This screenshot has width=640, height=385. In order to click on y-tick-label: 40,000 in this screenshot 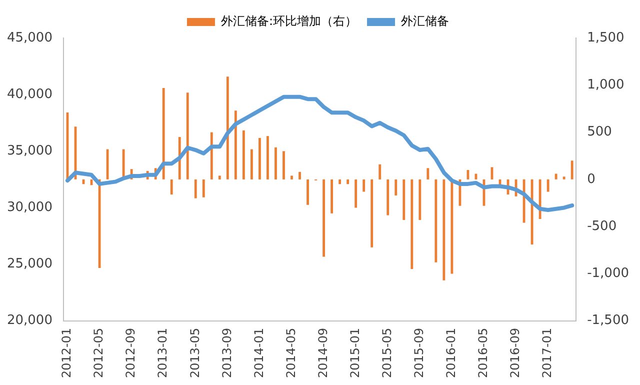, I will do `click(29, 94)`.